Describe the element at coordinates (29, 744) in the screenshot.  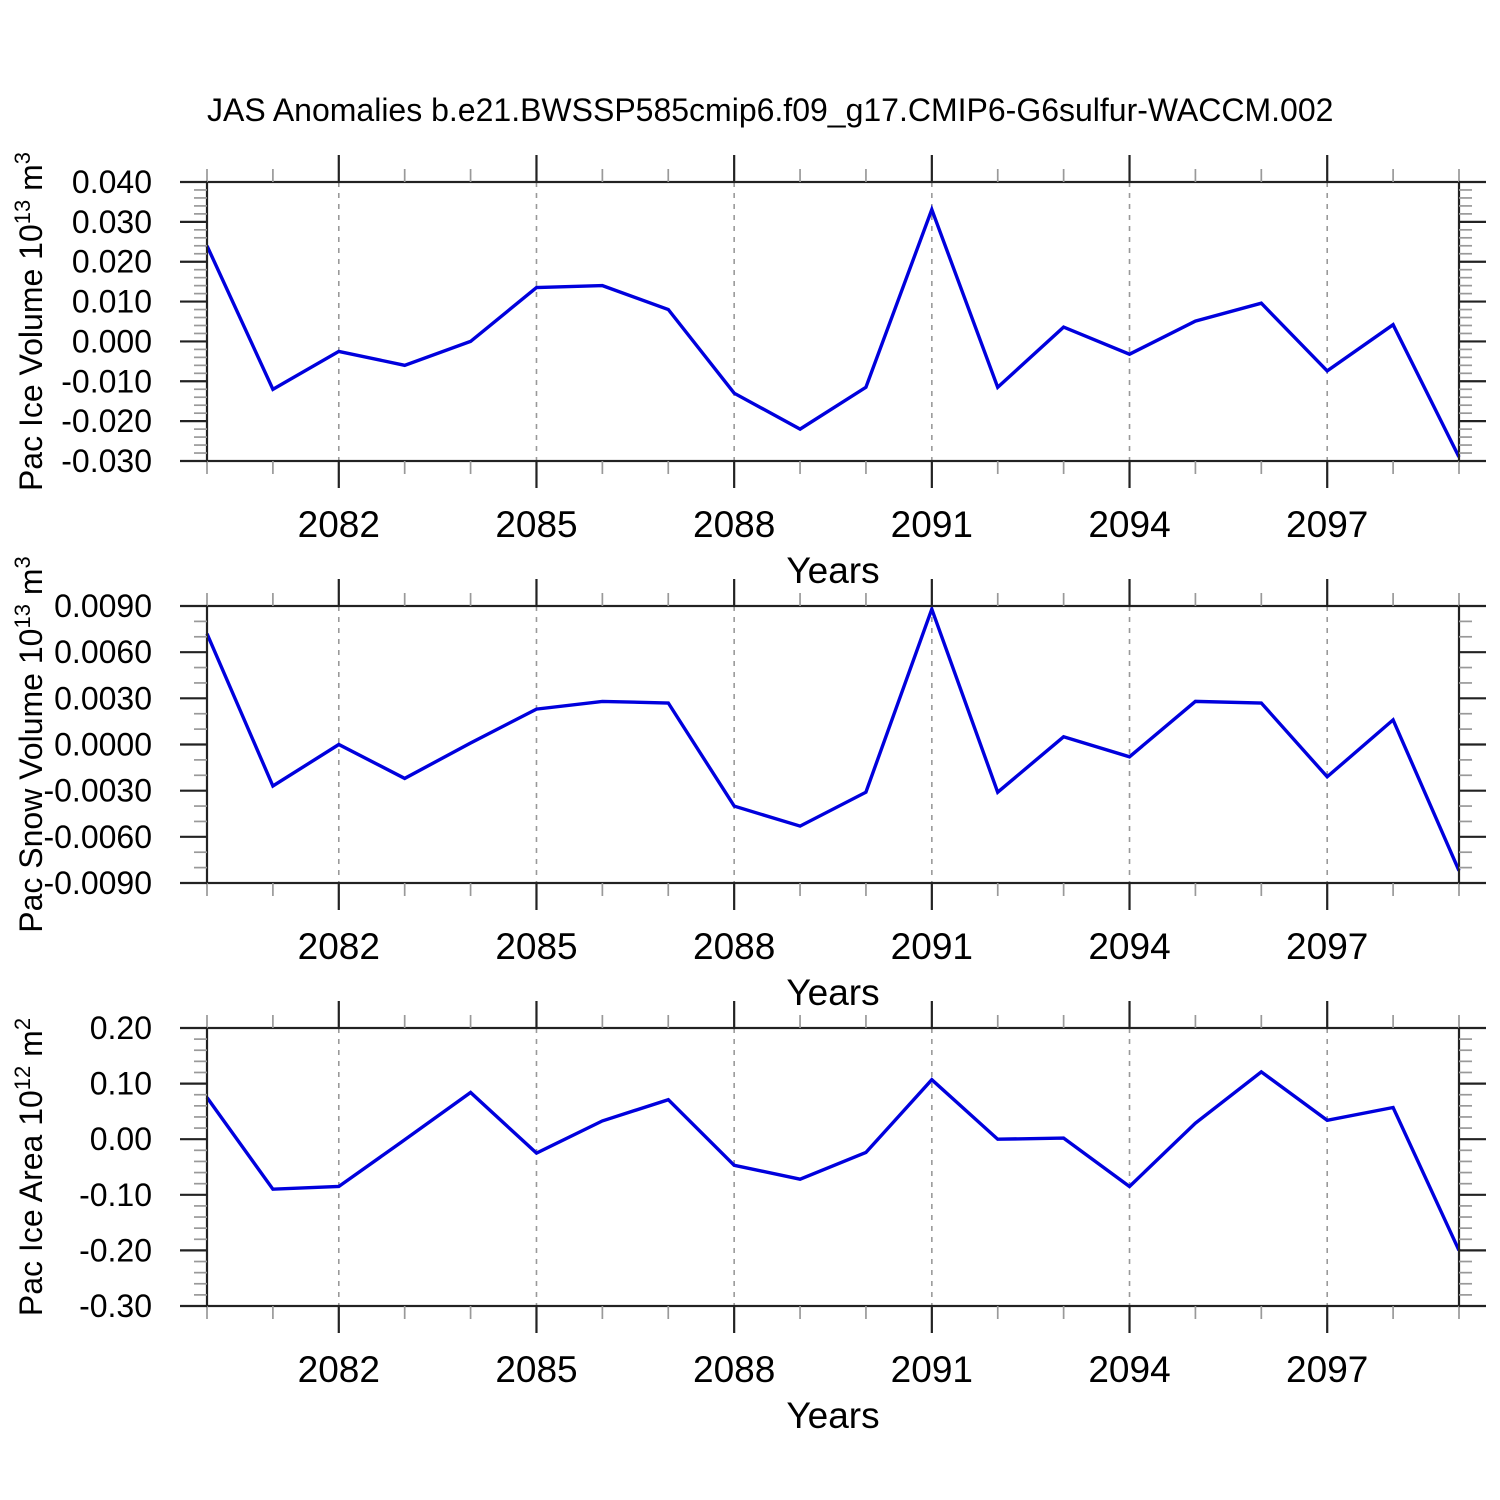
I see `y-axis-title: Pac Snow Volume 1013 m3` at that location.